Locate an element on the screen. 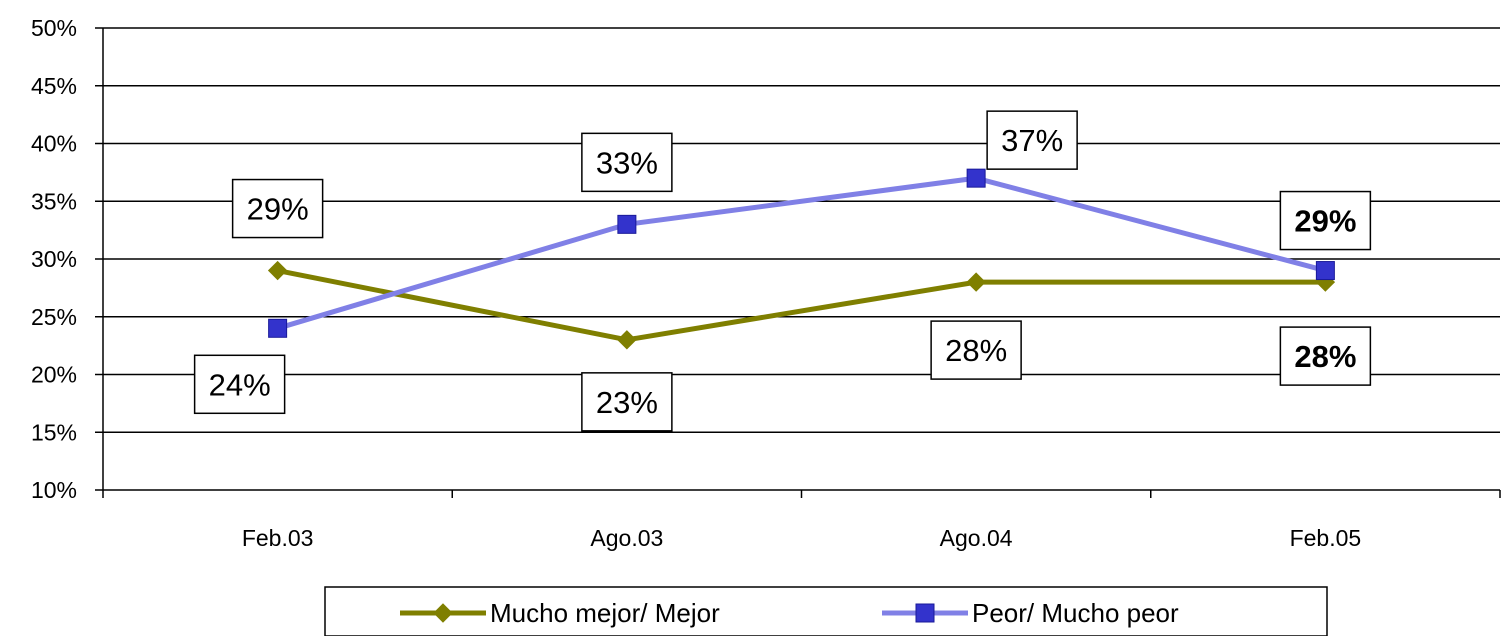 Image resolution: width=1506 pixels, height=636 pixels. legend-label: Mucho mejor/ Mejor is located at coordinates (605, 613).